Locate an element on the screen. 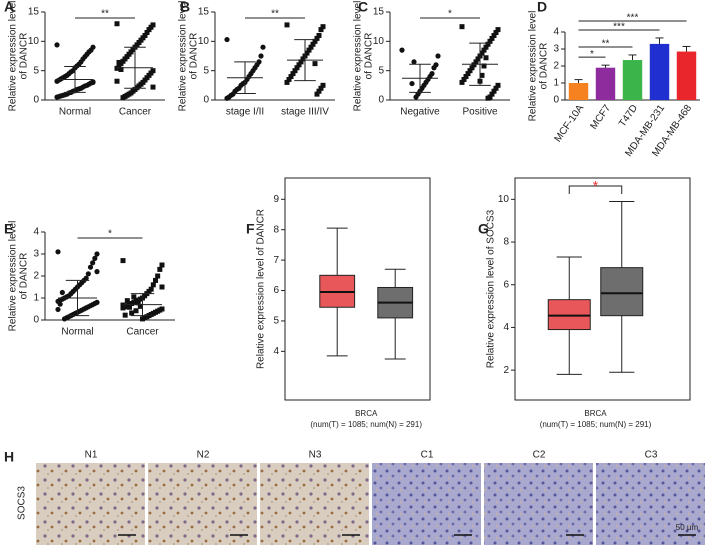  image-label: N1 is located at coordinates (91, 455).